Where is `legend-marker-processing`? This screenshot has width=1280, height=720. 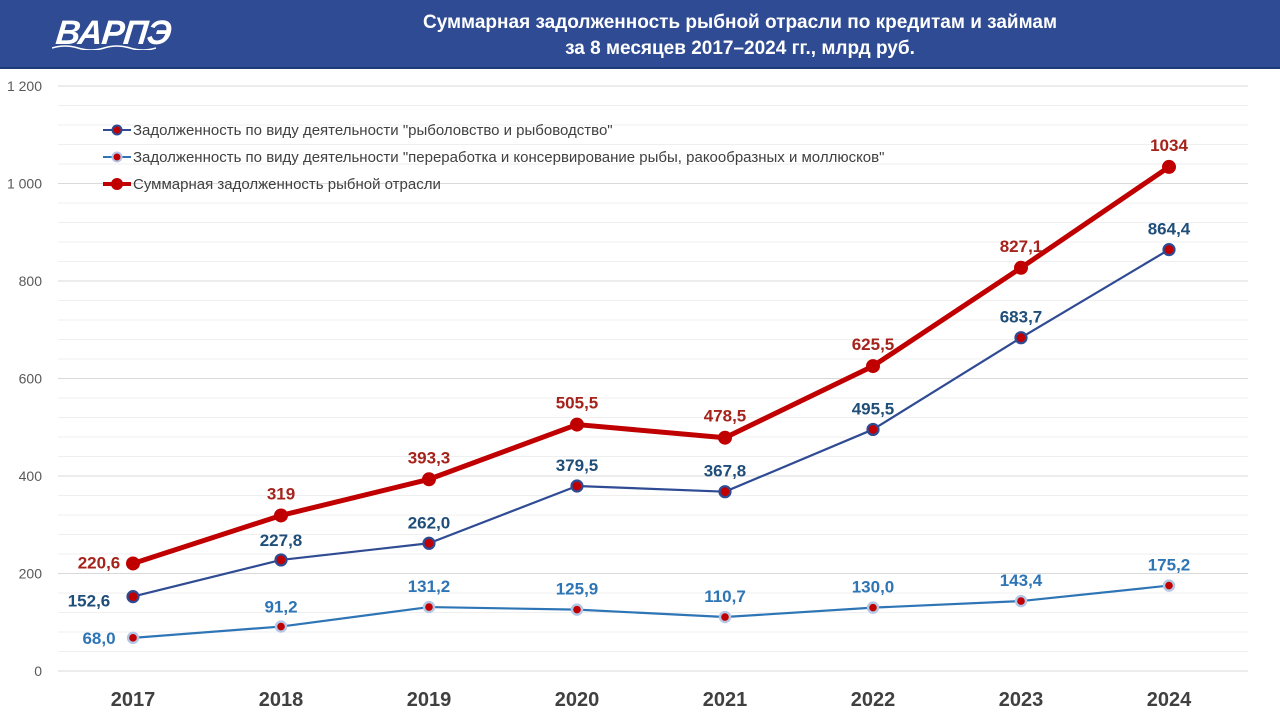 legend-marker-processing is located at coordinates (117, 157).